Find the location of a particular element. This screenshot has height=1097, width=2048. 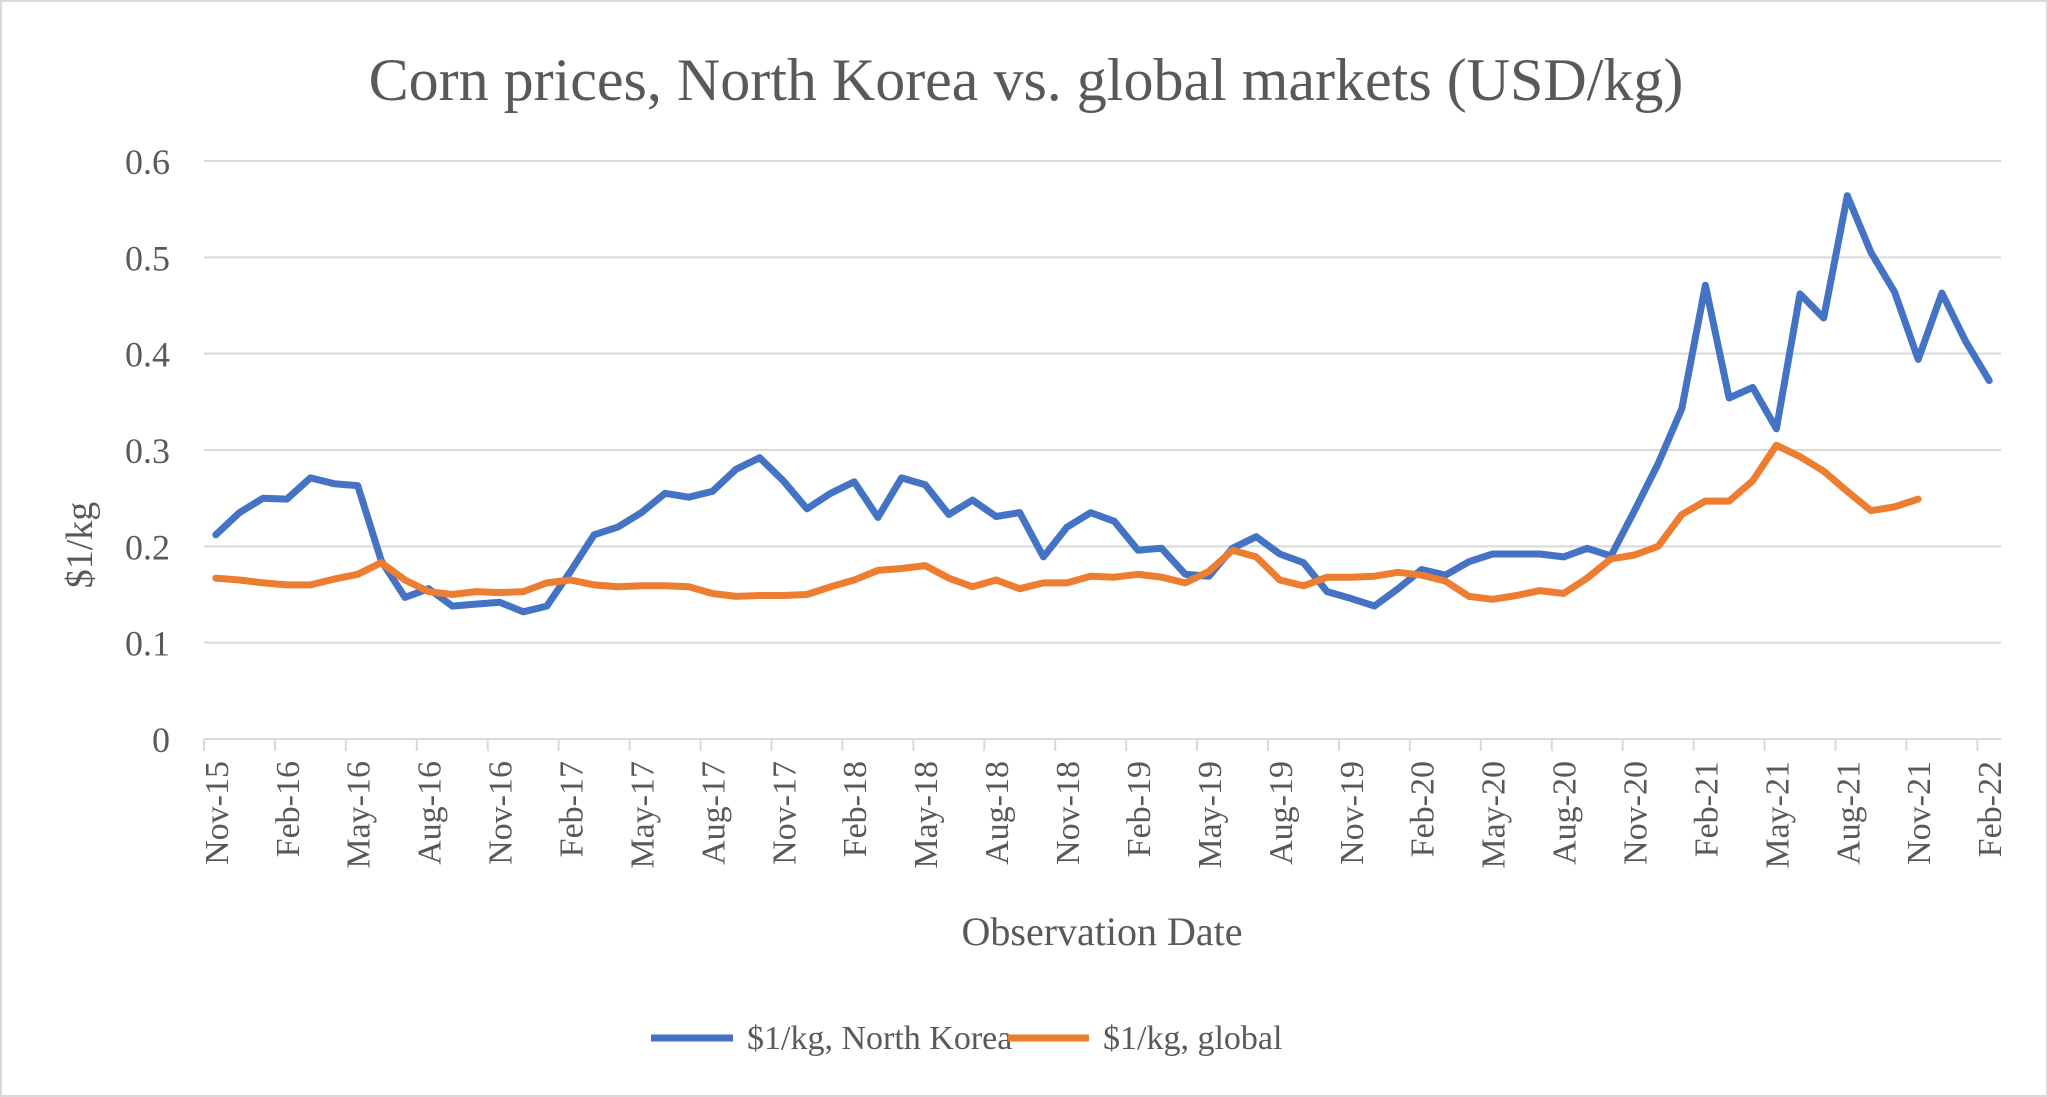

x-tick-label: Feb-17 is located at coordinates (571, 809).